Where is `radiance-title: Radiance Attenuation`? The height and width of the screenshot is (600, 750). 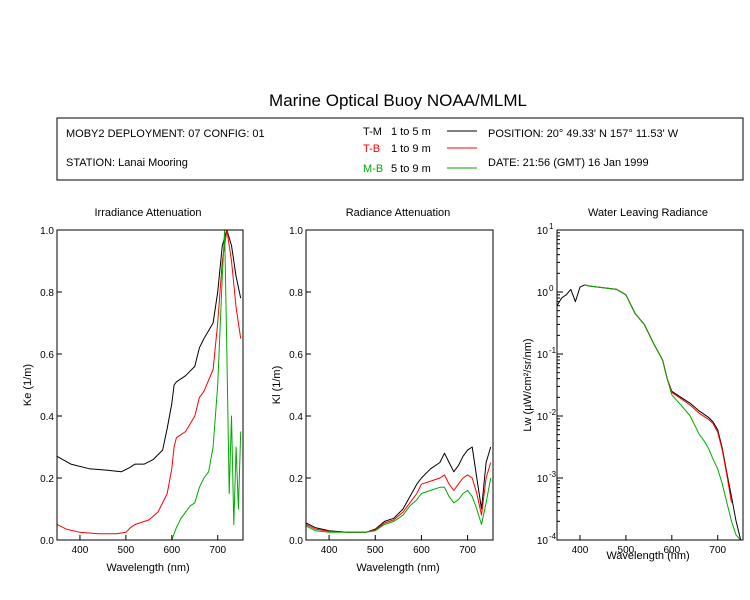
radiance-title: Radiance Attenuation is located at coordinates (398, 213).